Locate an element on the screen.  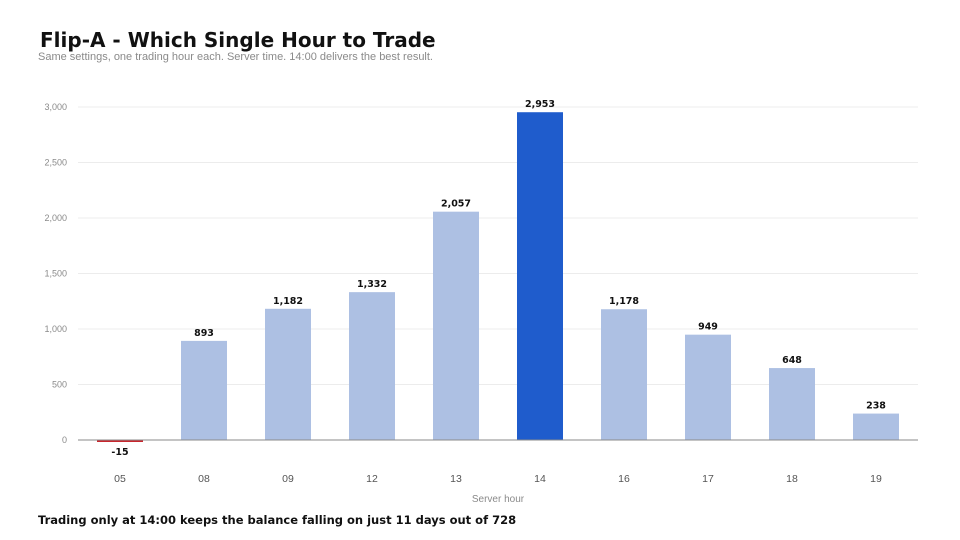
y-tick-label: 2,500 is located at coordinates (55, 163).